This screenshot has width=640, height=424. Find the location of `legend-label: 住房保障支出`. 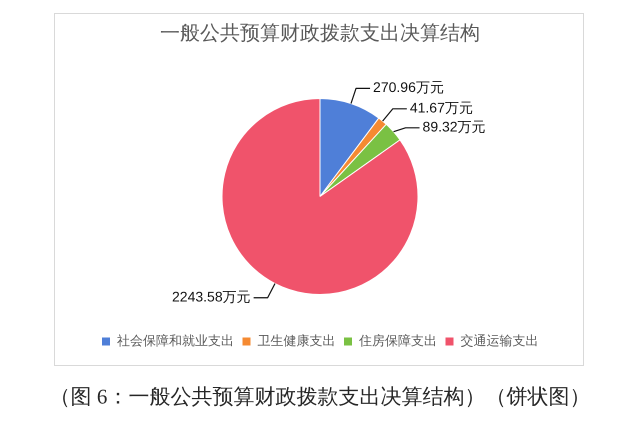

legend-label: 住房保障支出 is located at coordinates (397, 340).